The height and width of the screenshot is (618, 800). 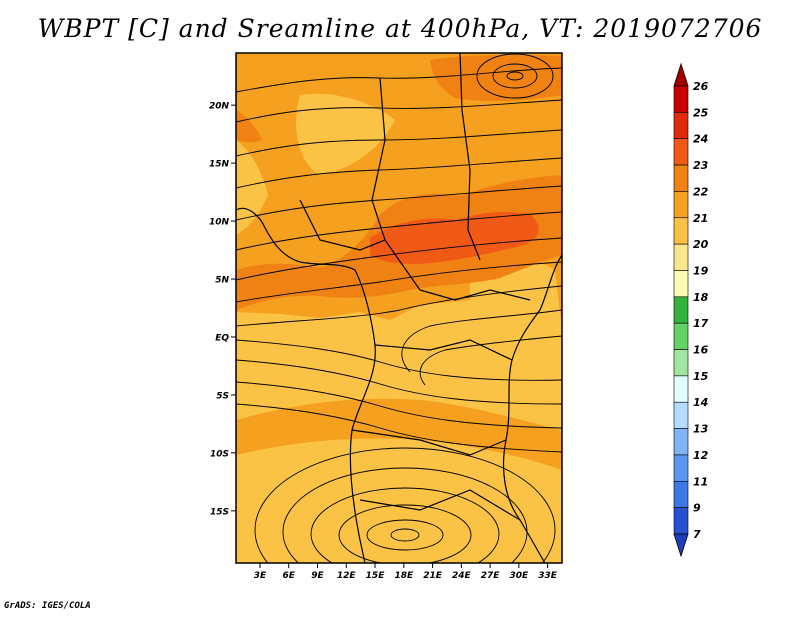 What do you see at coordinates (433, 576) in the screenshot?
I see `lon-label: 21E` at bounding box center [433, 576].